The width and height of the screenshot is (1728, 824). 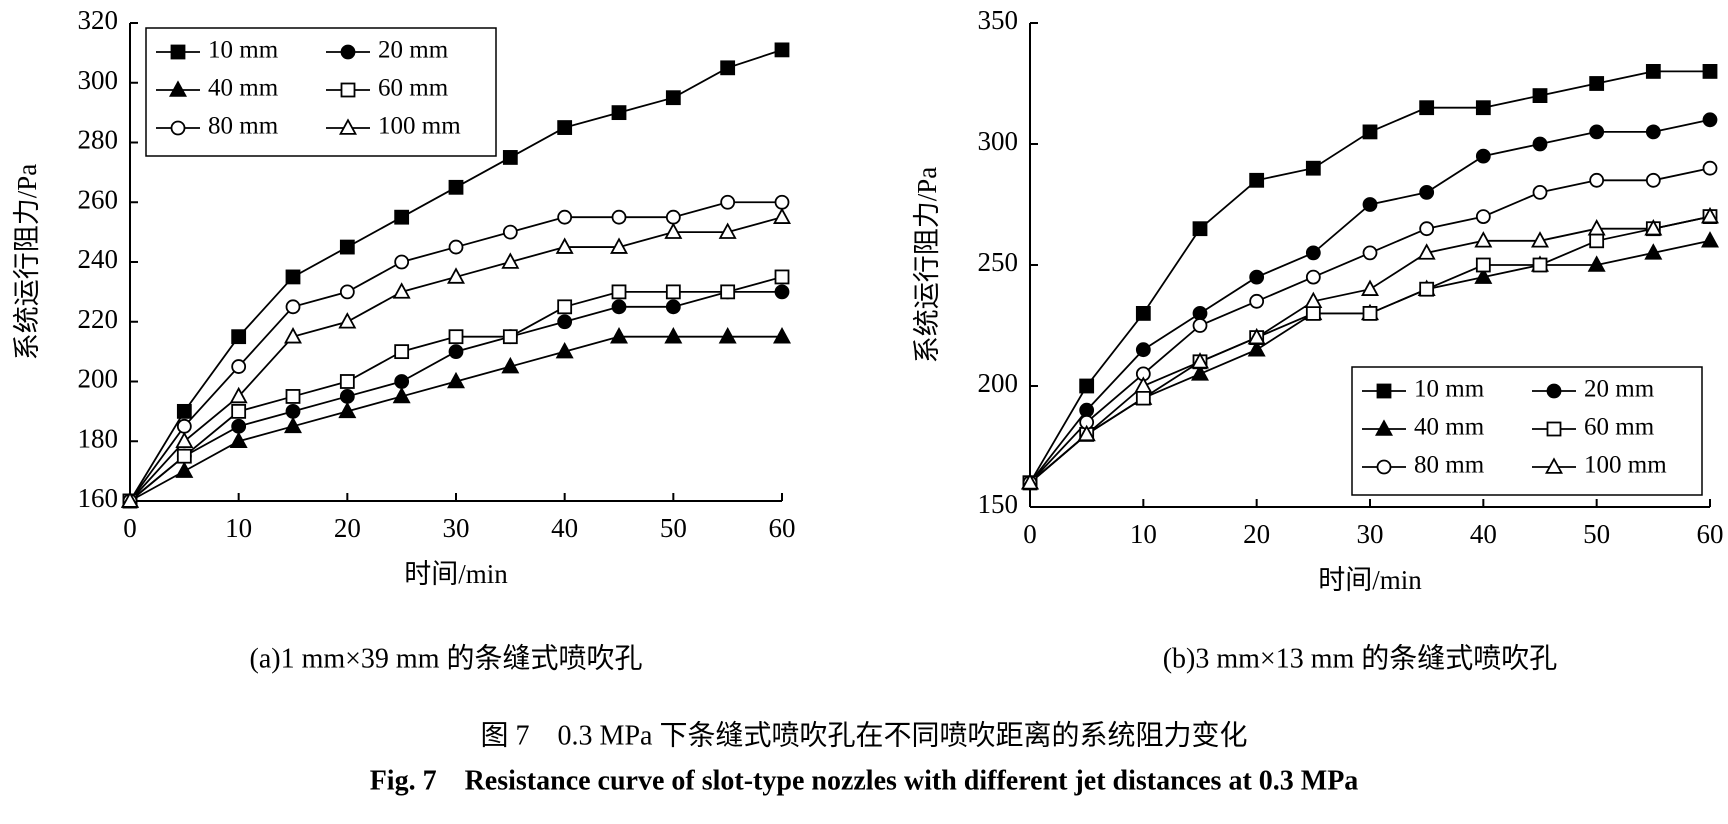 What do you see at coordinates (1625, 465) in the screenshot?
I see `legend-label: 100 mm` at bounding box center [1625, 465].